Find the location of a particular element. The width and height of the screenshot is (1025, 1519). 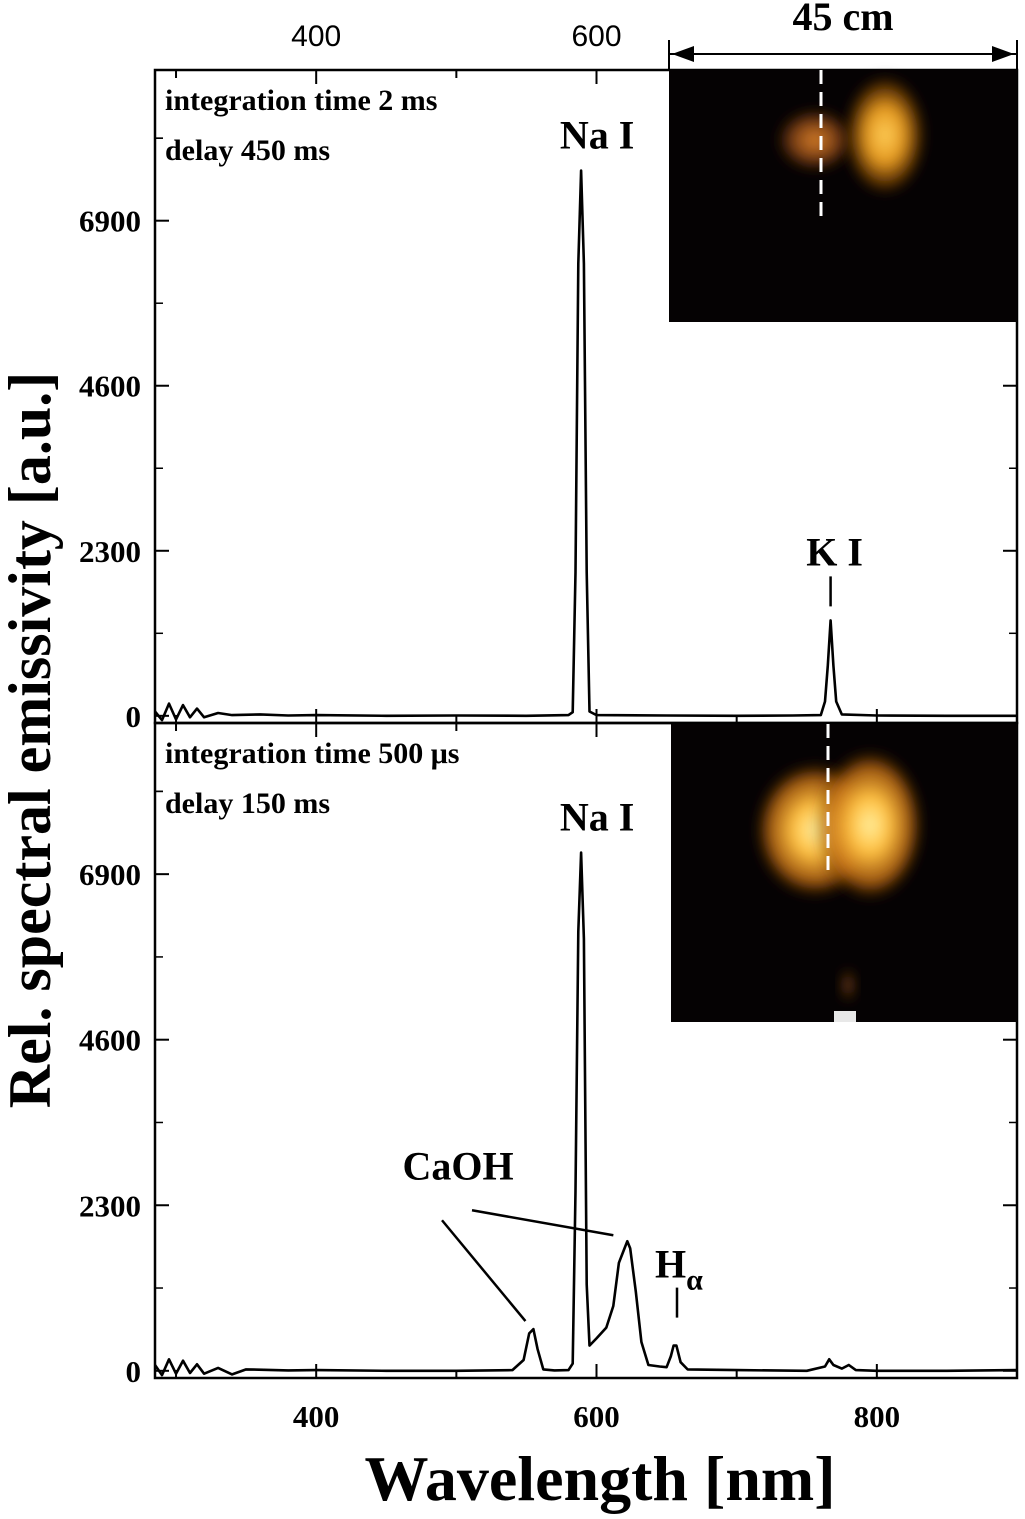

peak-label-h-alpha: Hα is located at coordinates (679, 1269).